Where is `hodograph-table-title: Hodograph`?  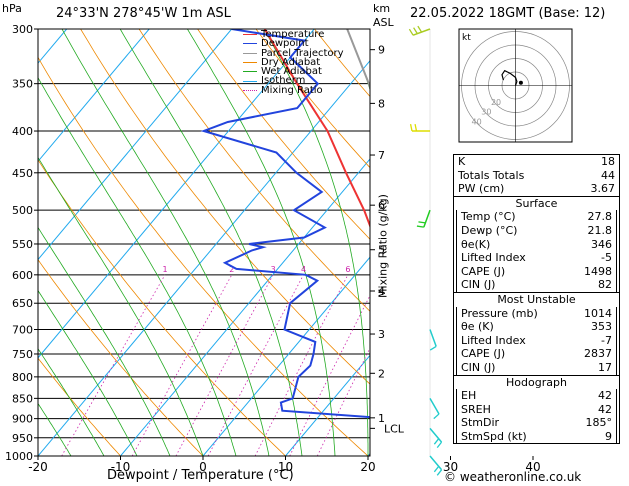 hodograph-table-title: Hodograph is located at coordinates (536, 382).